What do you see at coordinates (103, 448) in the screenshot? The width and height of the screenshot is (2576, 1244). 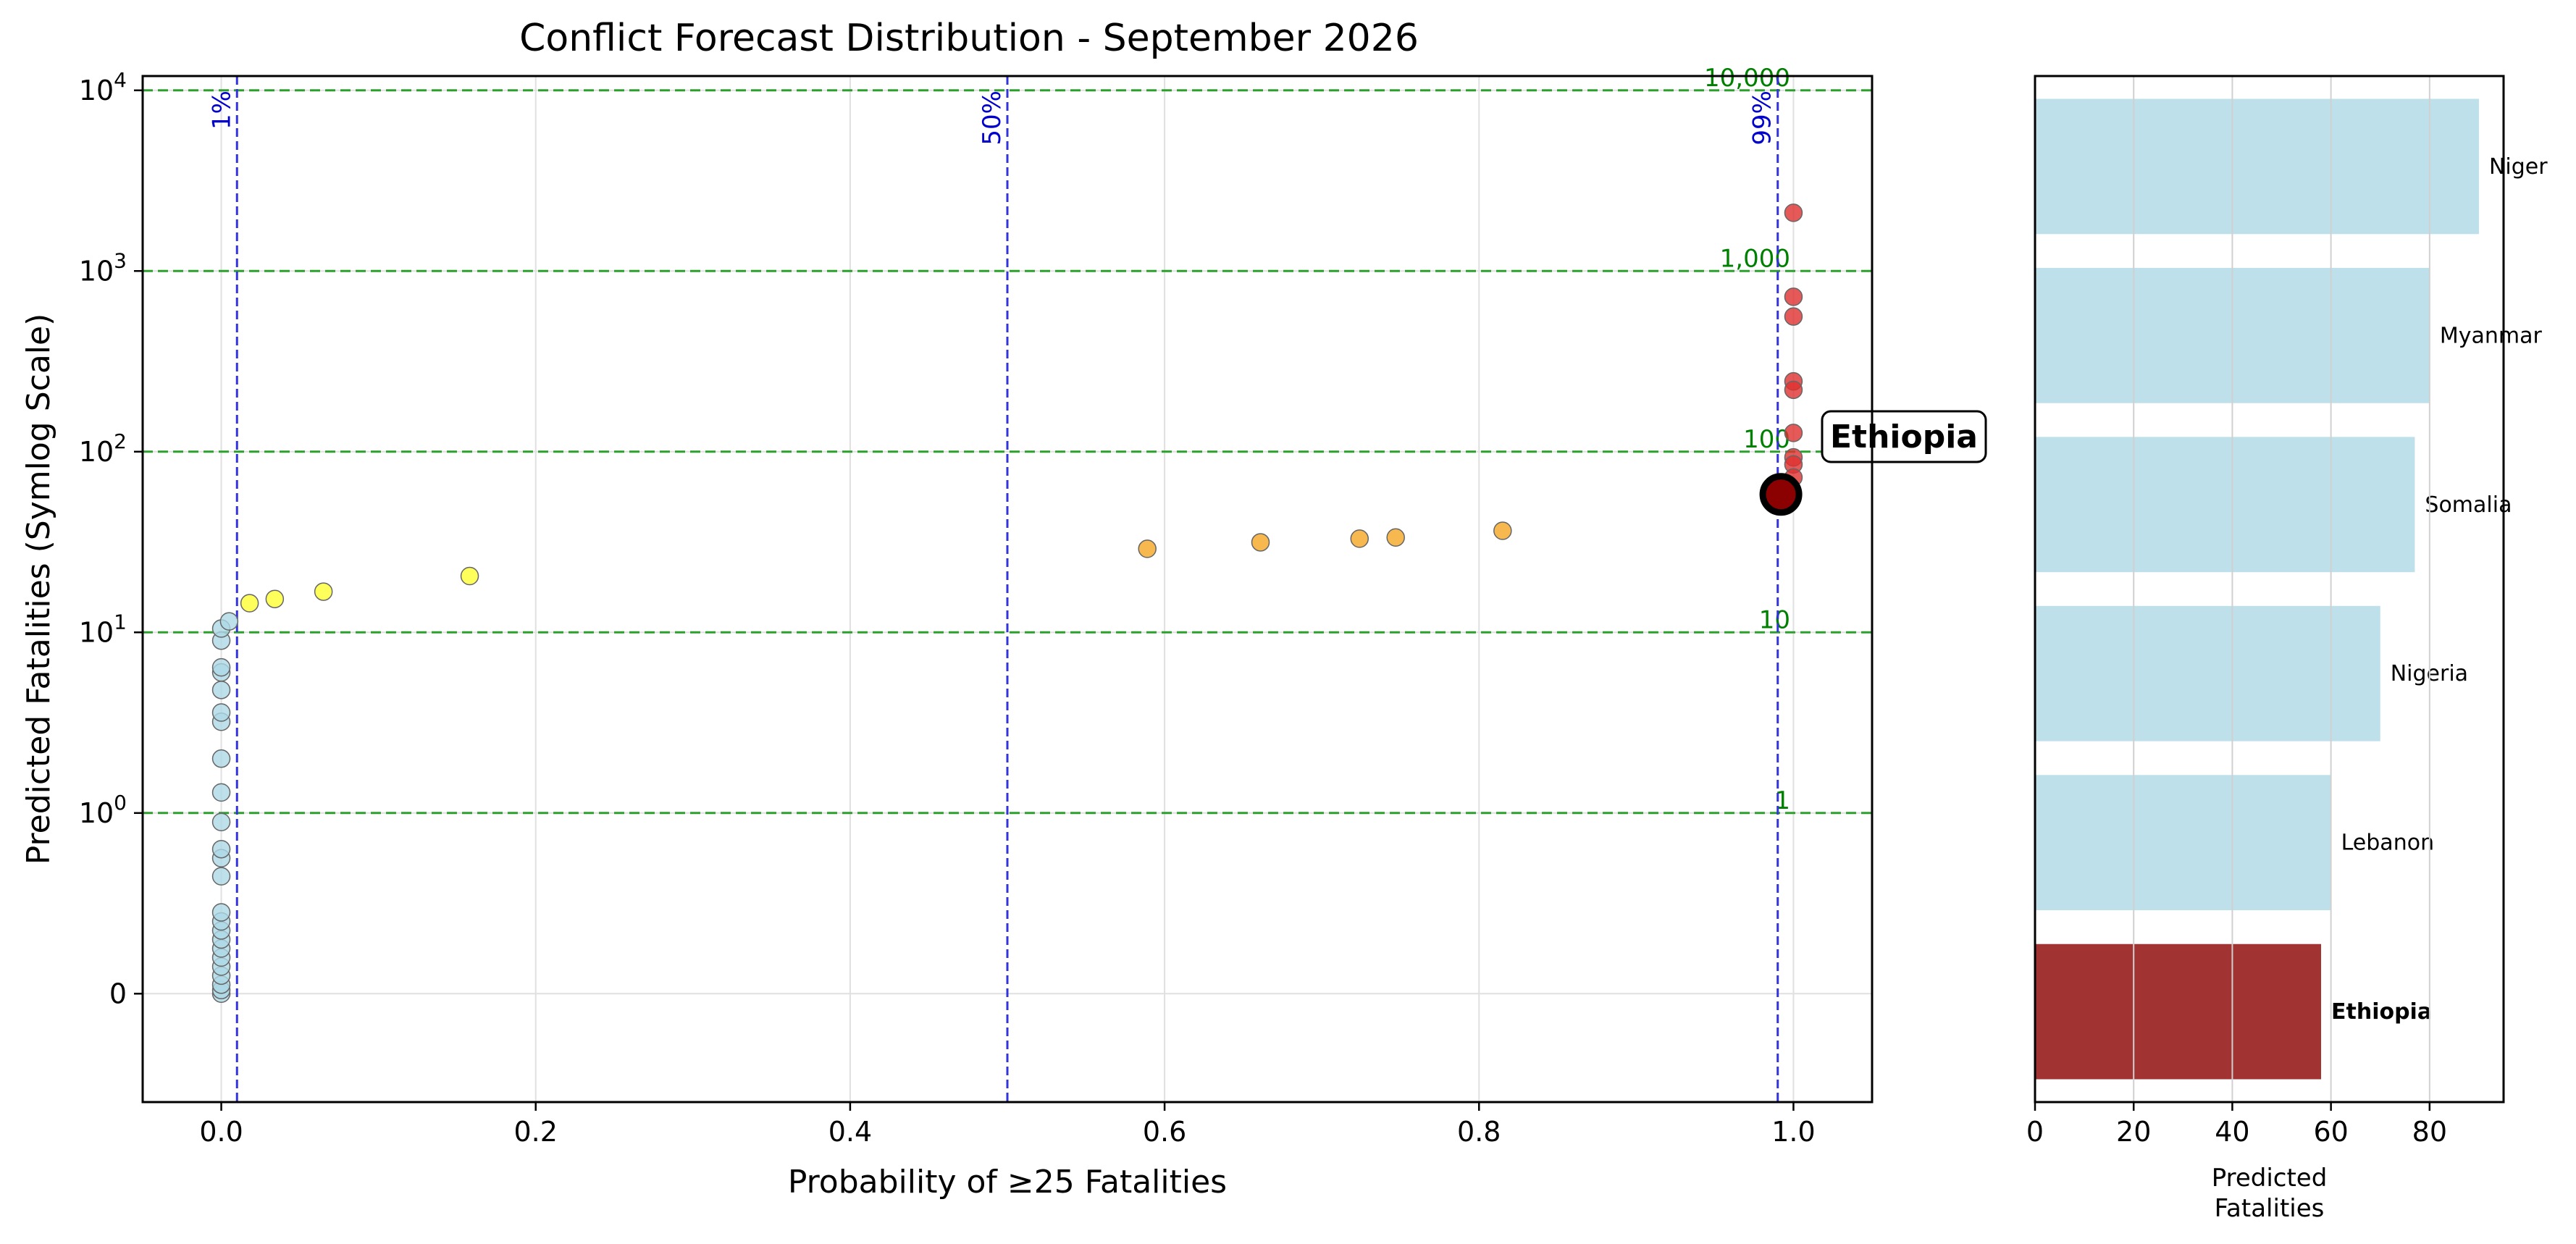 I see `scatter-y-tick-label-3: 10²` at bounding box center [103, 448].